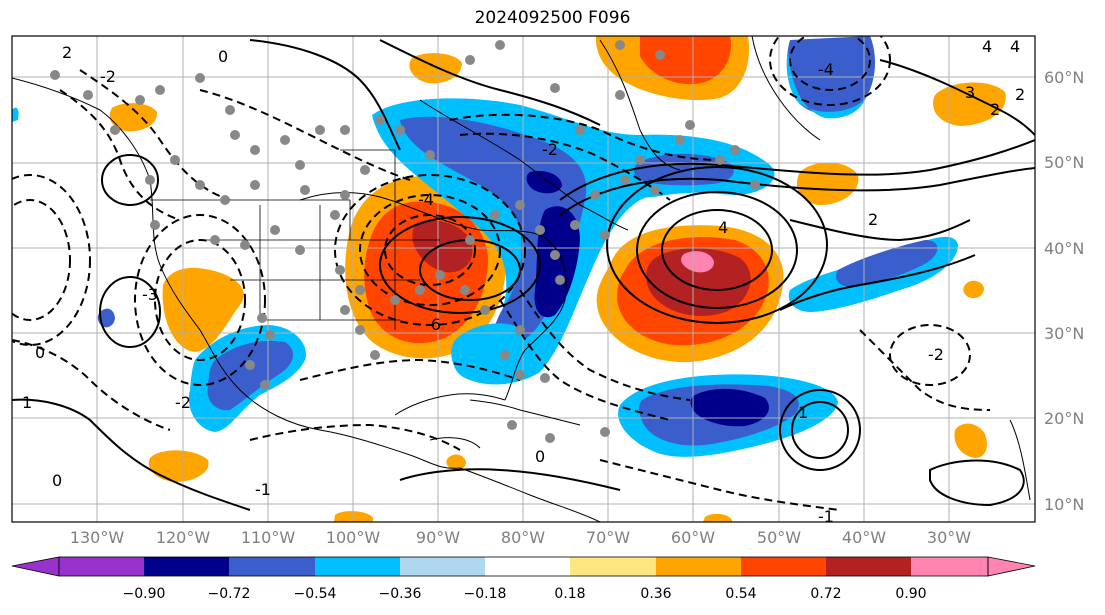 The image size is (1105, 615). What do you see at coordinates (1064, 77) in the screenshot?
I see `lat-label: 60°N` at bounding box center [1064, 77].